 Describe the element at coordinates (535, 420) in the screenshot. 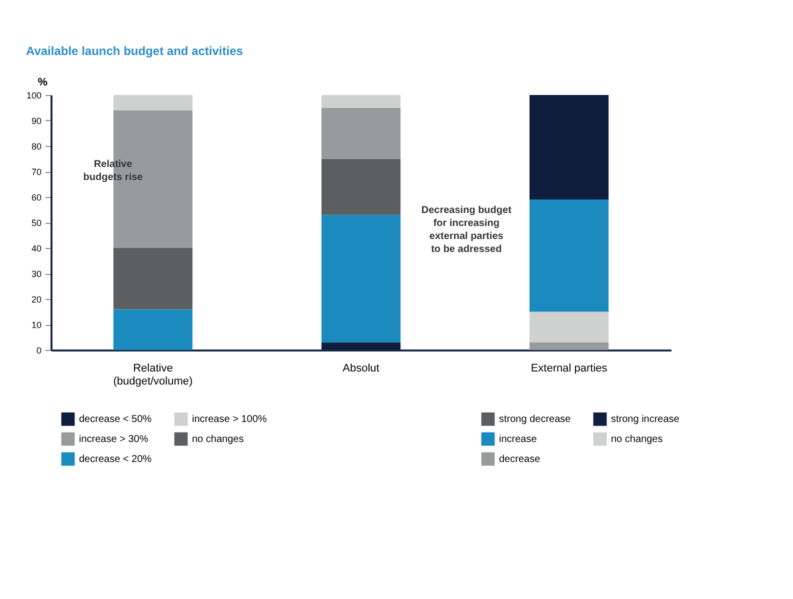

I see `legend-label: strong decrease` at that location.